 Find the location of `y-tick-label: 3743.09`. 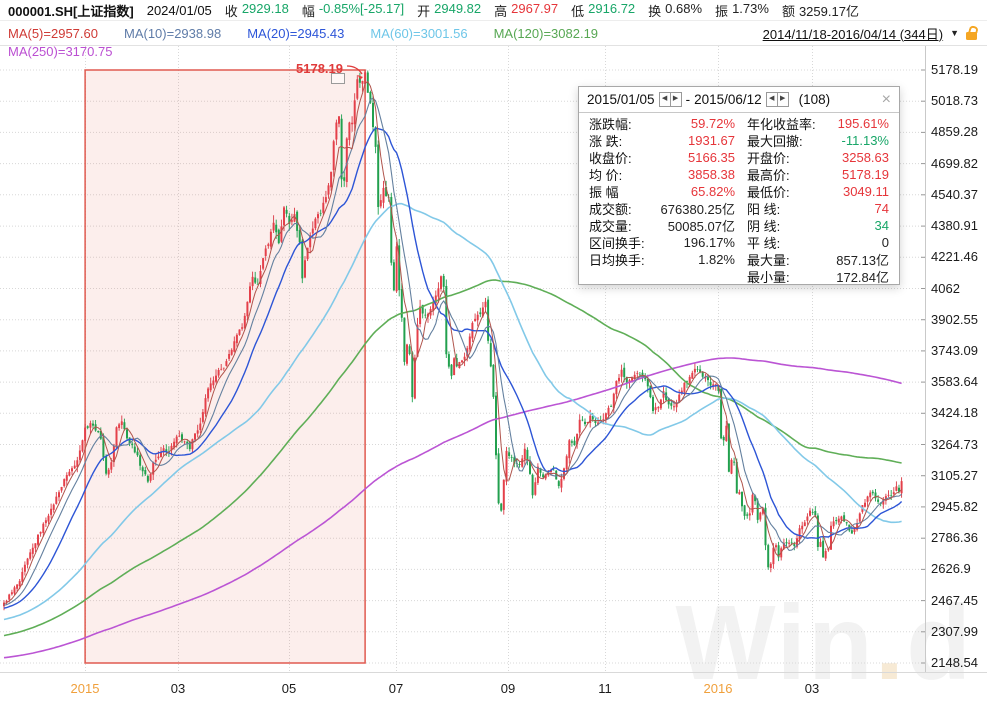

y-tick-label: 3743.09 is located at coordinates (954, 351).